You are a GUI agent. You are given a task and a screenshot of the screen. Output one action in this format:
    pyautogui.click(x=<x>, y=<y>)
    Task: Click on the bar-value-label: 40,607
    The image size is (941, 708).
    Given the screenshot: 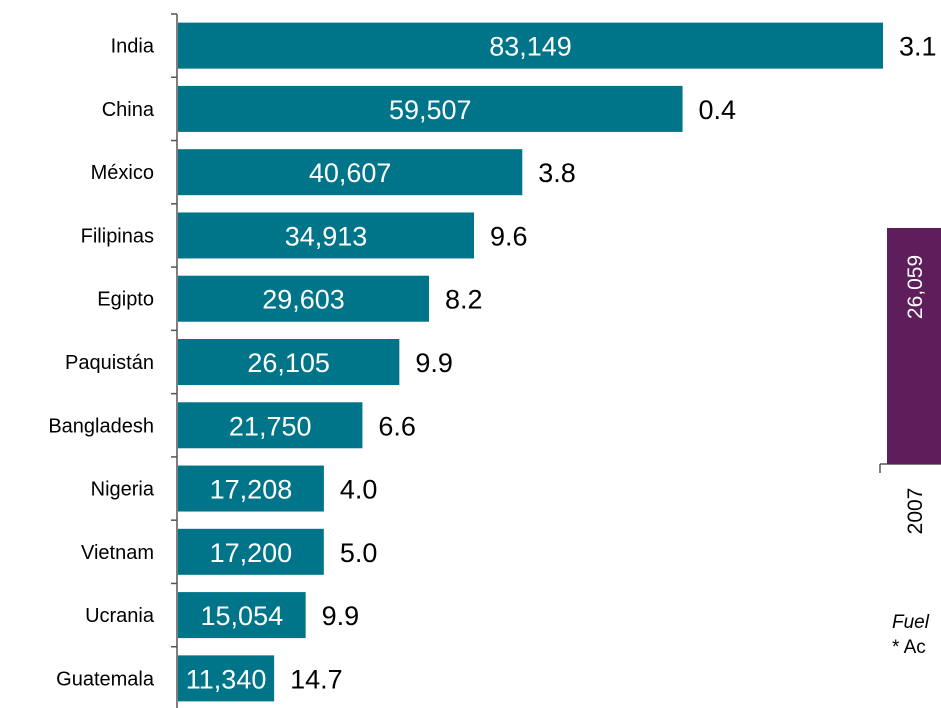 What is the action you would take?
    pyautogui.click(x=350, y=173)
    